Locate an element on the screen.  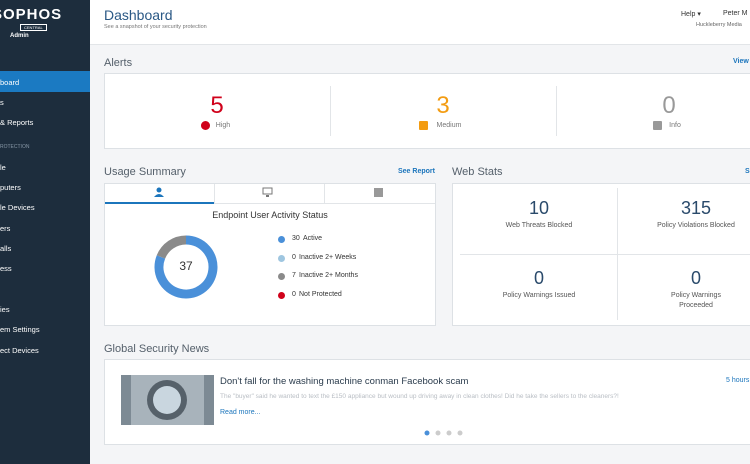
donut is located at coordinates (186, 267).